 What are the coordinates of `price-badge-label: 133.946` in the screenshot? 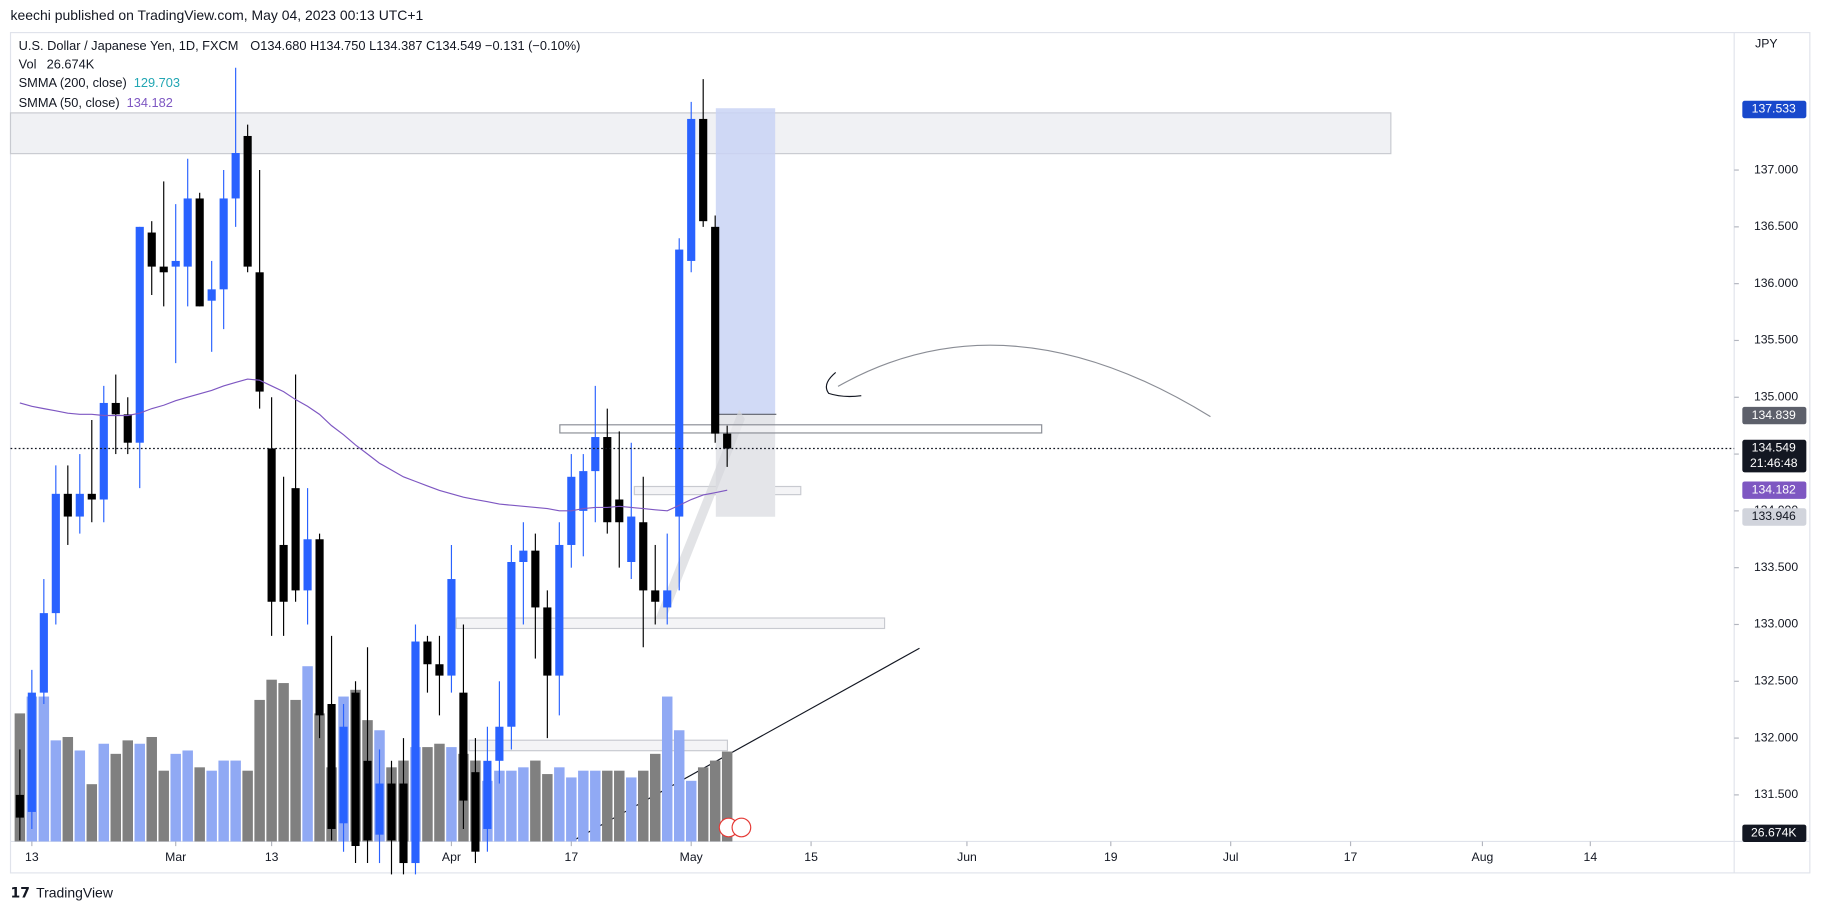 It's located at (1774, 516).